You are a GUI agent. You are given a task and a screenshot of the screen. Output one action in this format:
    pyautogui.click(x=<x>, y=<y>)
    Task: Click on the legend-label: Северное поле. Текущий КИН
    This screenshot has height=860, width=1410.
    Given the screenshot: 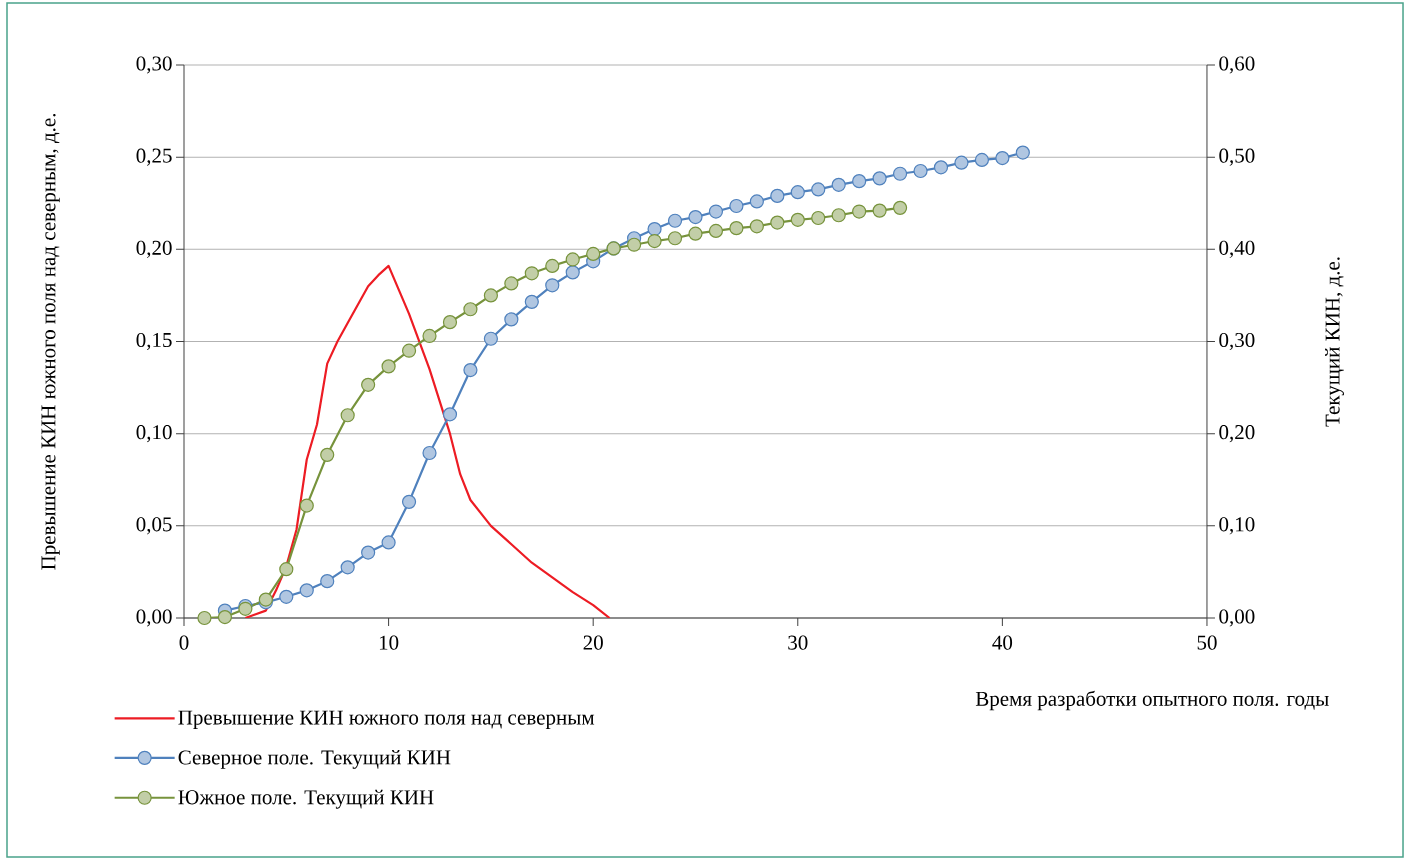 What is the action you would take?
    pyautogui.click(x=314, y=759)
    